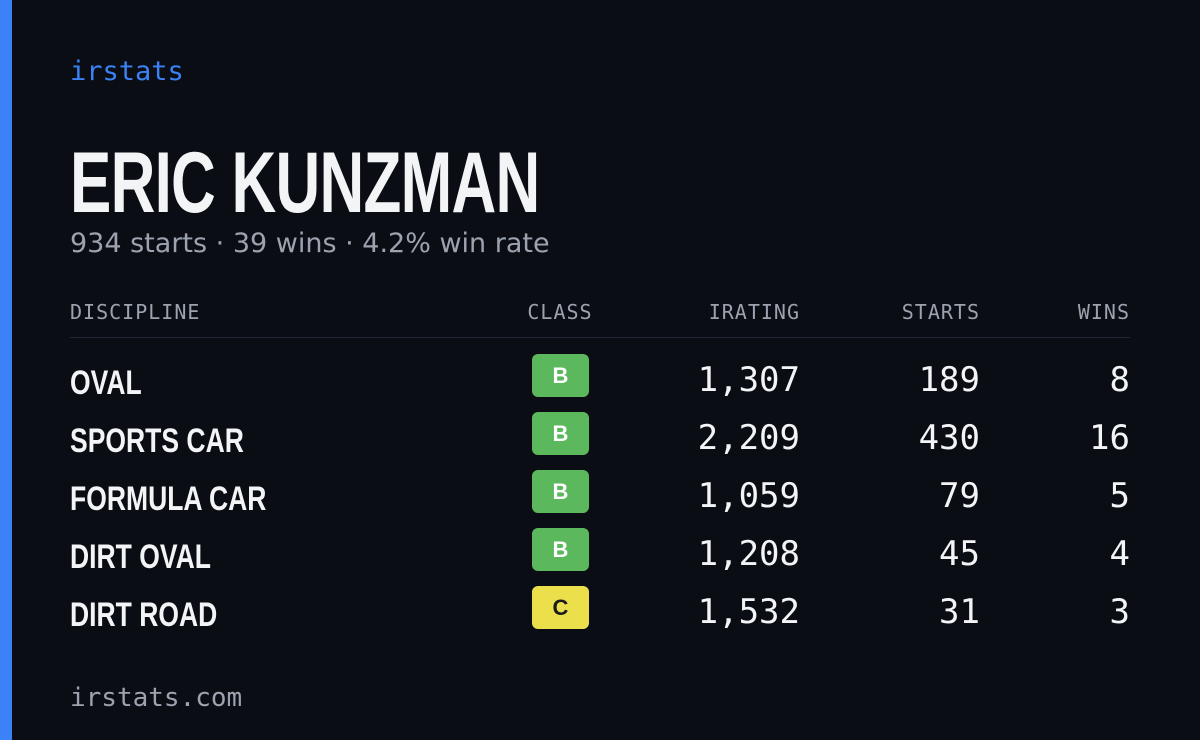 This screenshot has height=740, width=1200. Describe the element at coordinates (949, 438) in the screenshot. I see `starts-value: 430` at that location.